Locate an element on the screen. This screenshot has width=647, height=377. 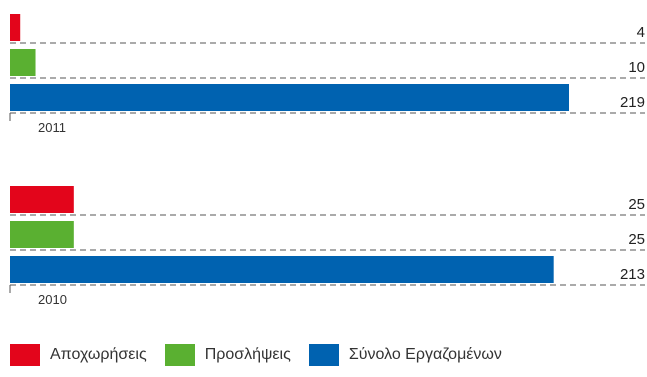
bar-2011-hires is located at coordinates (23, 62).